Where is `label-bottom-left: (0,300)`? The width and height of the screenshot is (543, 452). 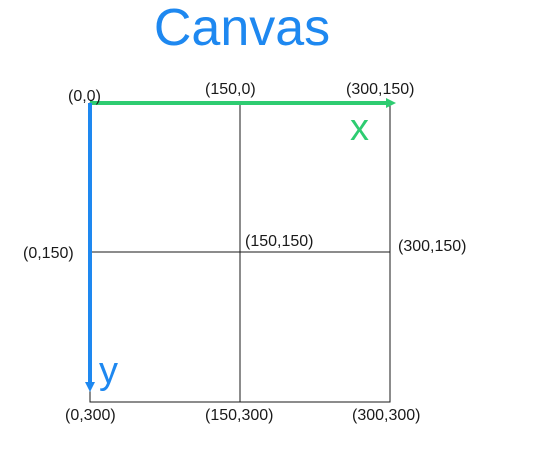
label-bottom-left: (0,300) is located at coordinates (90, 415).